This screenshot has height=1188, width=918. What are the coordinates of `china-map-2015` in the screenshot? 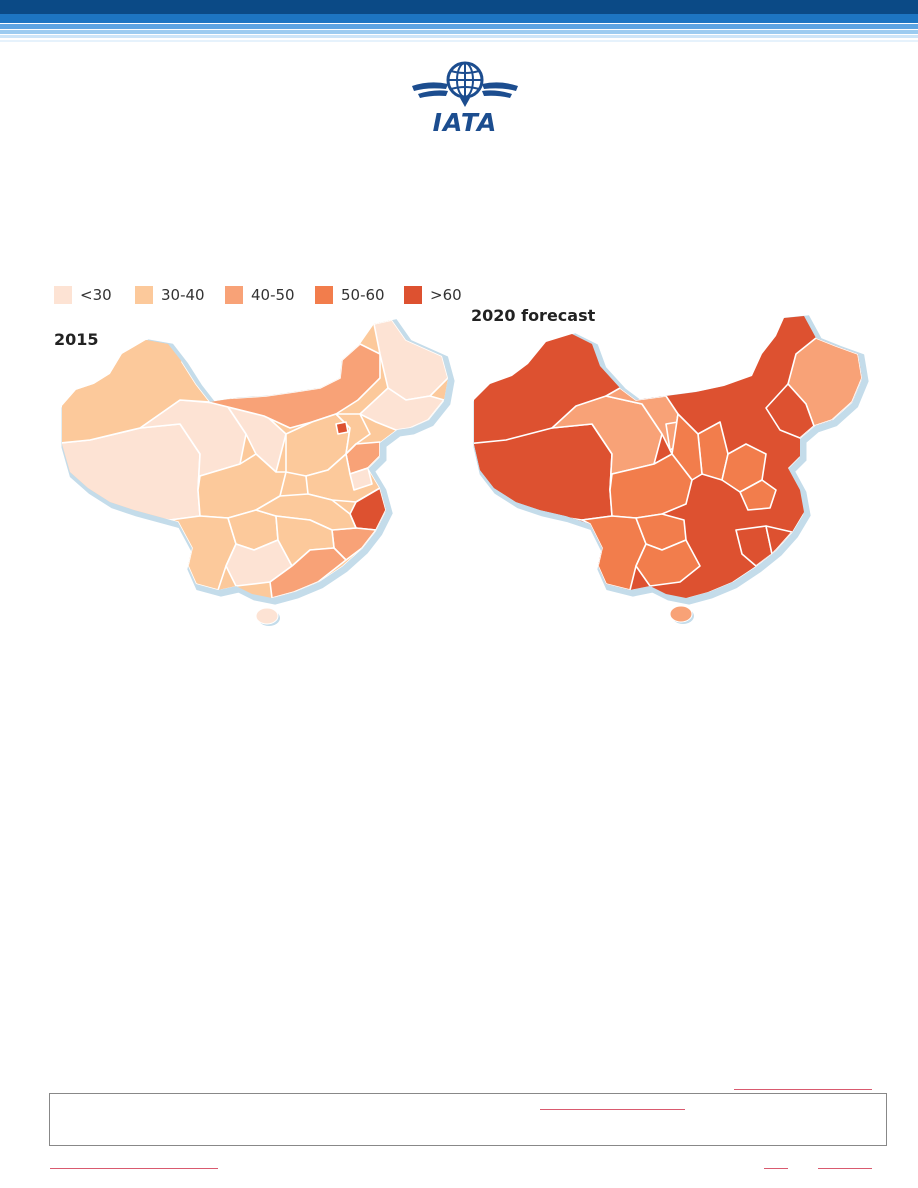 It's located at (255, 465).